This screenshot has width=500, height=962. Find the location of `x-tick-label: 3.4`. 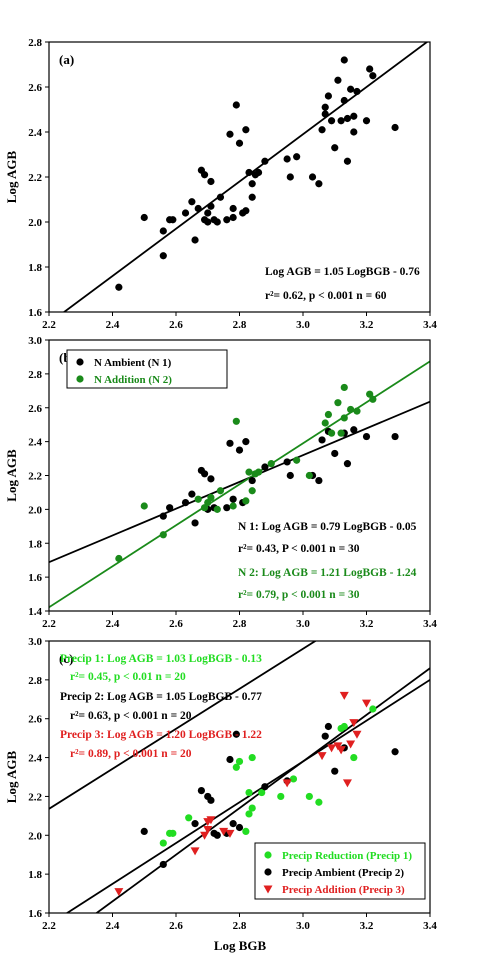

x-tick-label: 3.4 is located at coordinates (430, 624).